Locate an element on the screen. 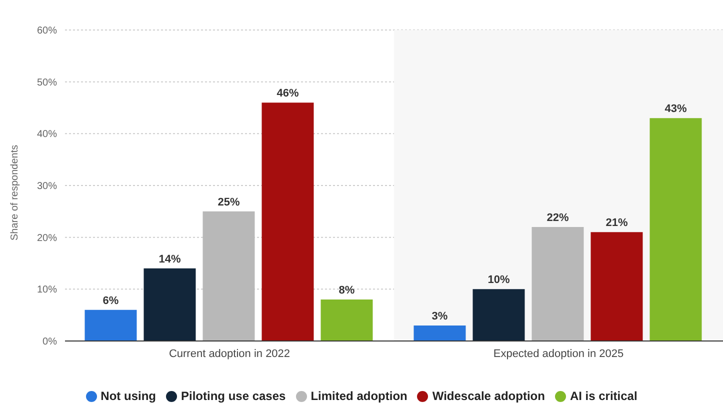 The height and width of the screenshot is (403, 723). y-tick-label: 30% is located at coordinates (47, 186).